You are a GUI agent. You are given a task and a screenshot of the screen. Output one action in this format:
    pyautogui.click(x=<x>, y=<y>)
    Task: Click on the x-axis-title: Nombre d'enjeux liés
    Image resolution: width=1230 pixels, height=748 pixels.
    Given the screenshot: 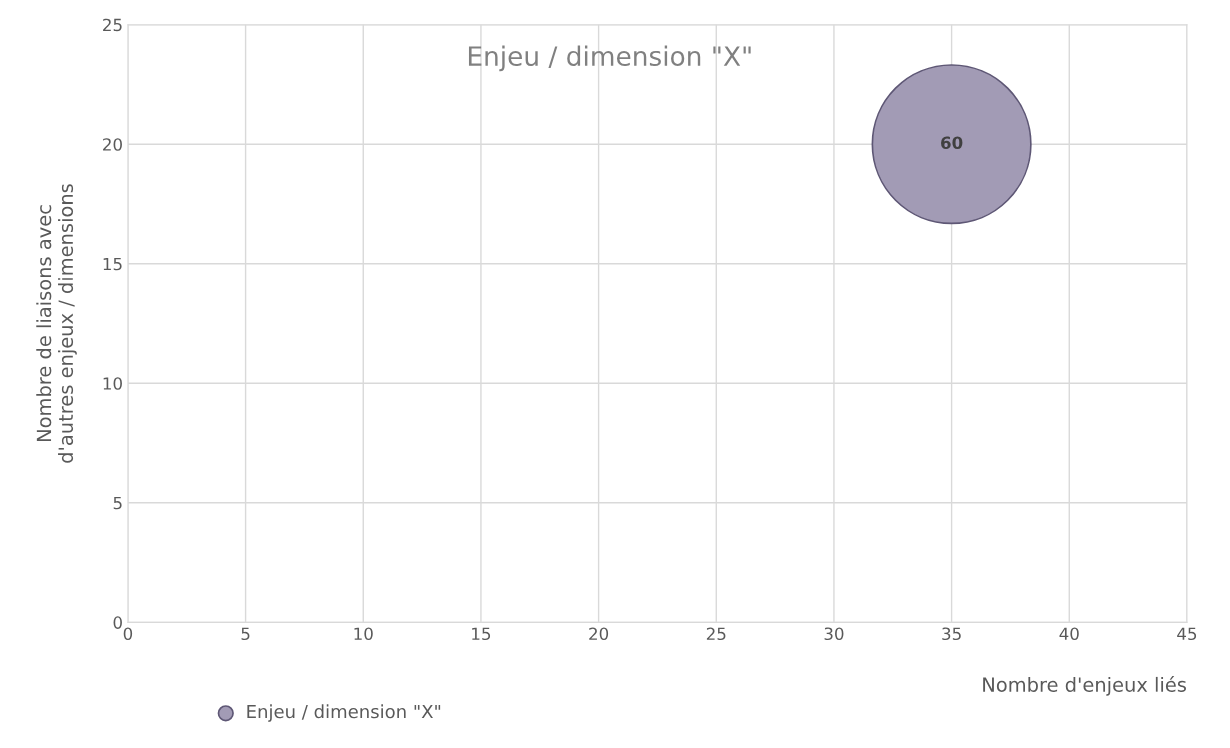 What is the action you would take?
    pyautogui.click(x=1084, y=686)
    